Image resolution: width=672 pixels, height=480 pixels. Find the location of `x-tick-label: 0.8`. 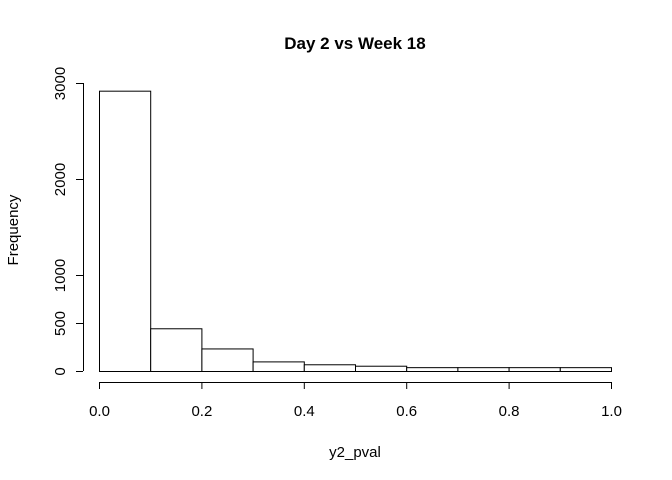

x-tick-label: 0.8 is located at coordinates (509, 411).